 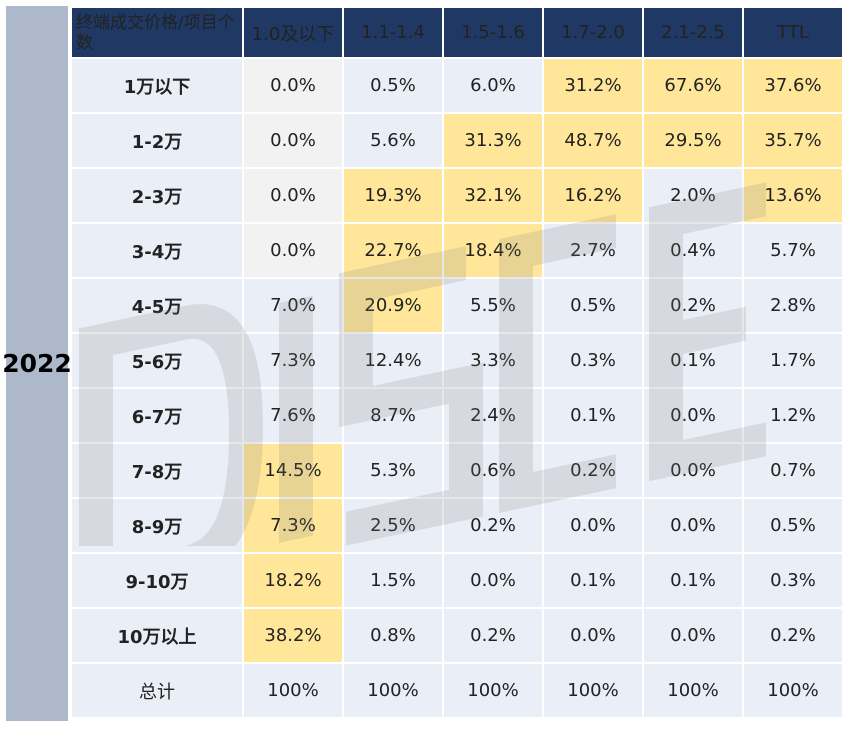 I want to click on table-cell: 5.5%, so click(x=493, y=305).